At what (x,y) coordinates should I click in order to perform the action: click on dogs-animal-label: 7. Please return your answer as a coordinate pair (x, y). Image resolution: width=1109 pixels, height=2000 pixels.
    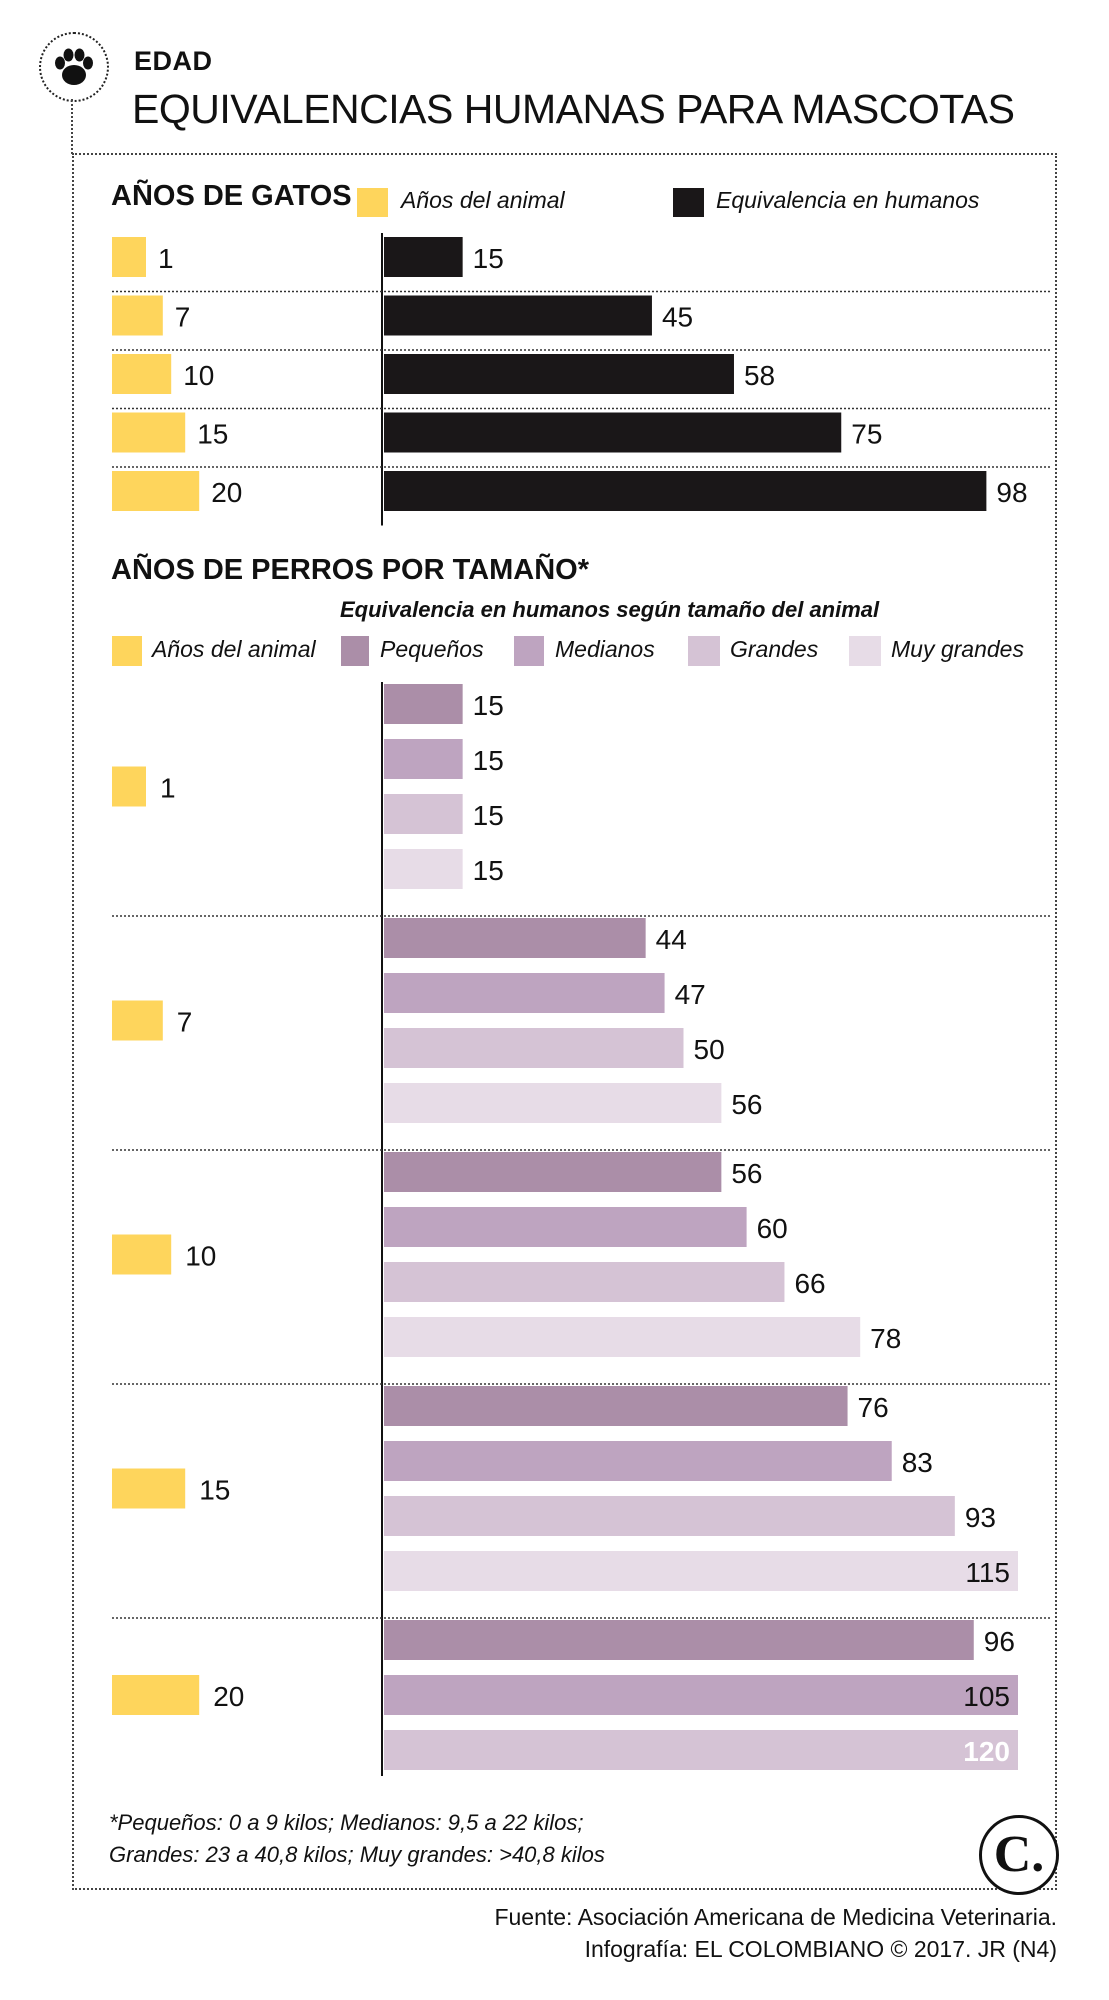
    Looking at the image, I should click on (185, 1022).